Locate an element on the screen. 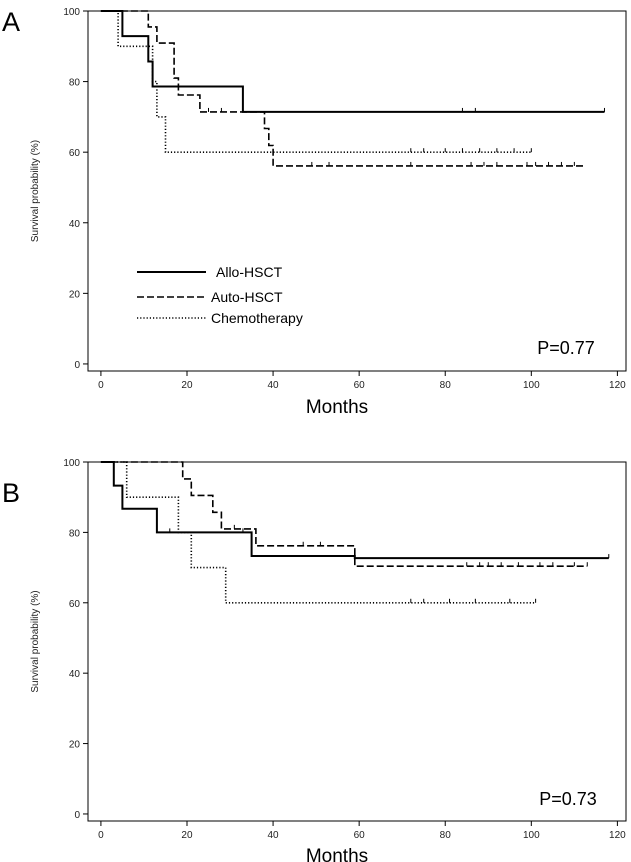  p-value: P=0.73 is located at coordinates (568, 799).